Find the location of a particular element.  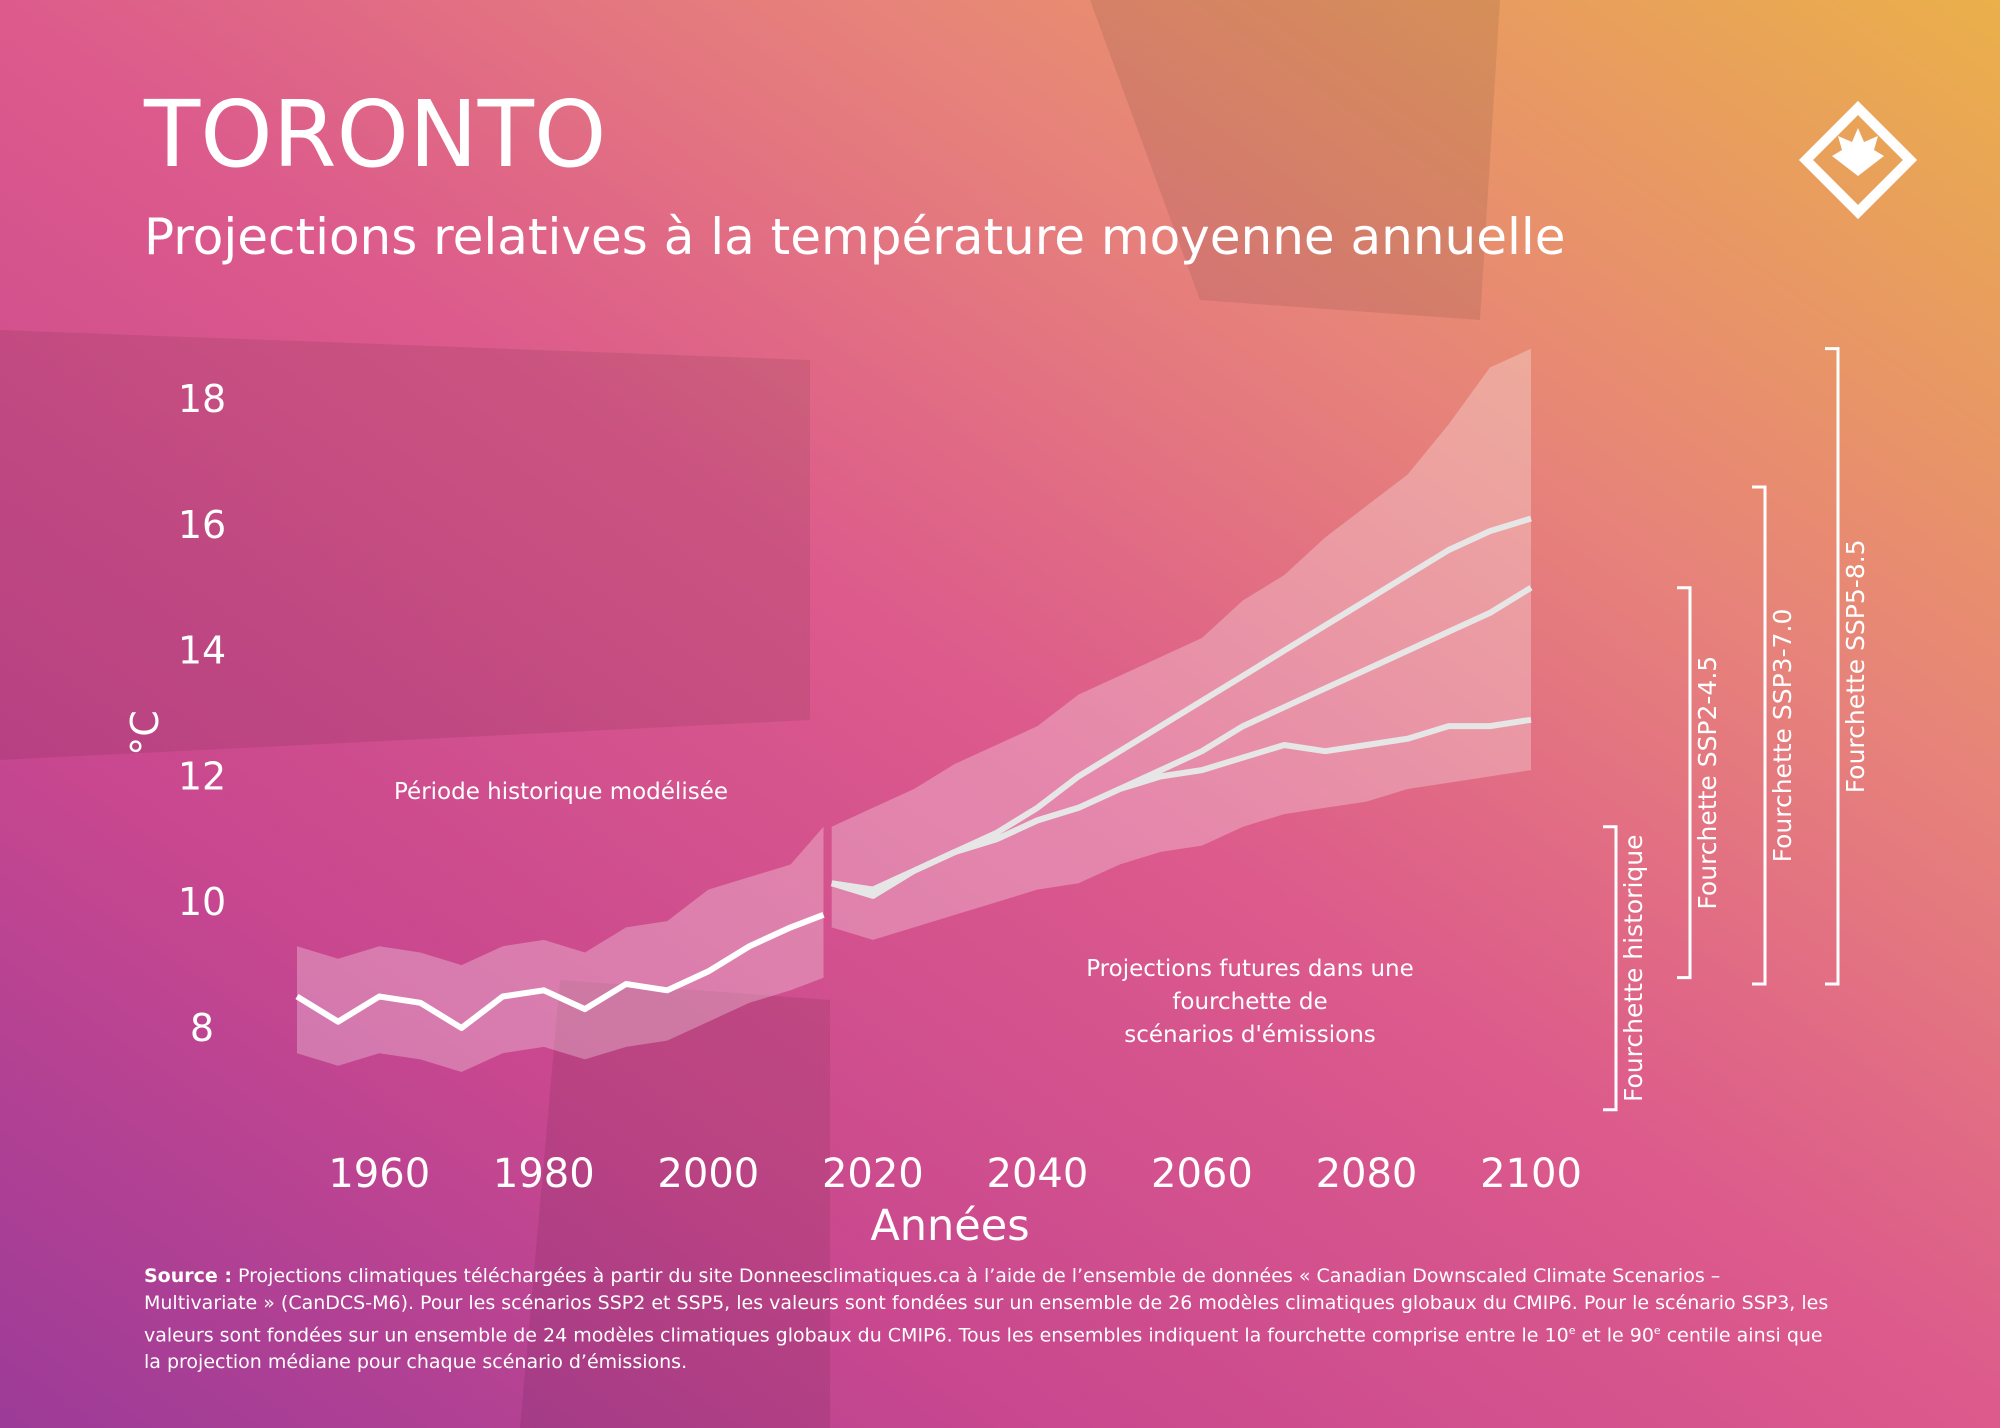

x-axis-label: Années is located at coordinates (949, 1226).